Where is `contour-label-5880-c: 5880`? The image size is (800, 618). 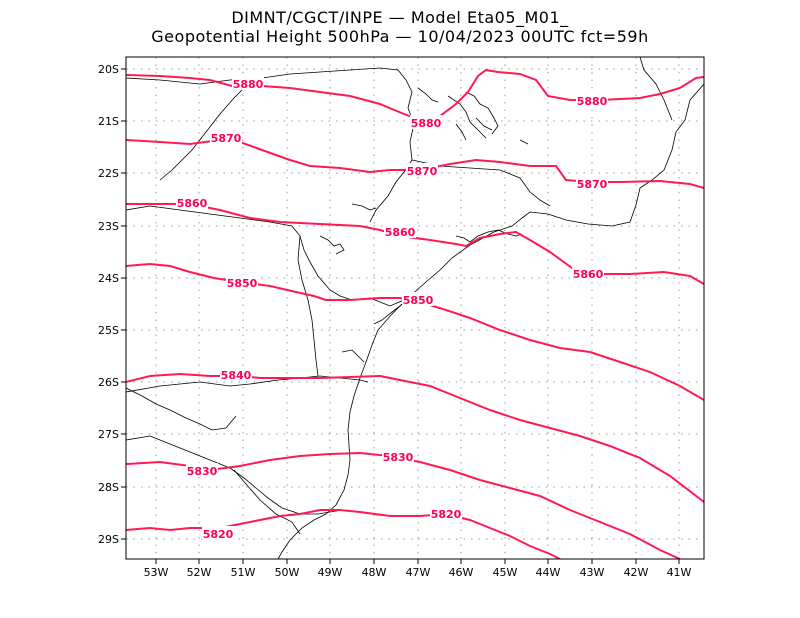
contour-label-5880-c: 5880 is located at coordinates (592, 101).